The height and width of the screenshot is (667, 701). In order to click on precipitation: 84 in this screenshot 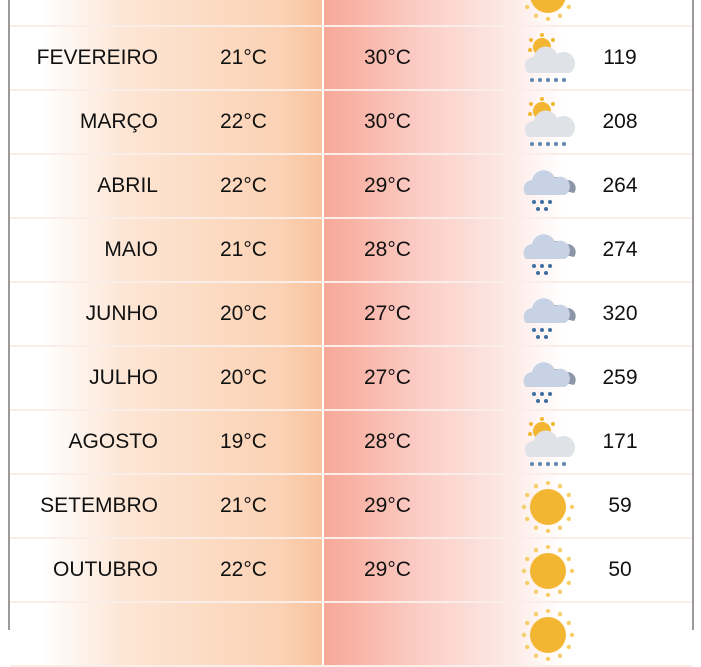, I will do `click(620, 12)`.